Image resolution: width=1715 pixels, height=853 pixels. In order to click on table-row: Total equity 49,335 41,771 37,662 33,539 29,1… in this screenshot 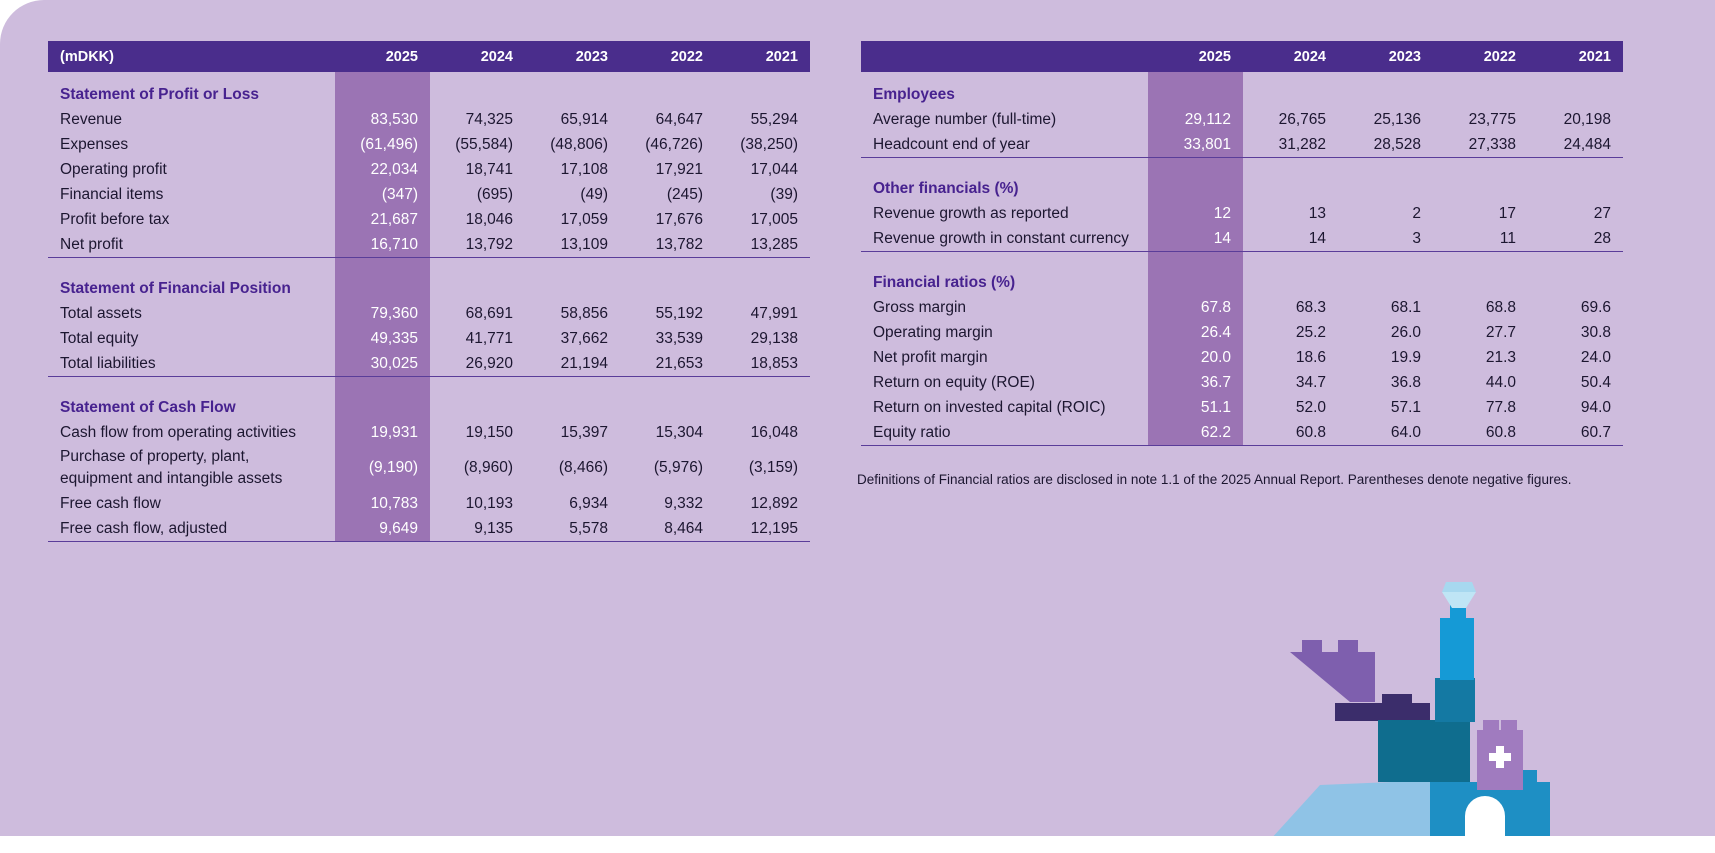, I will do `click(429, 338)`.